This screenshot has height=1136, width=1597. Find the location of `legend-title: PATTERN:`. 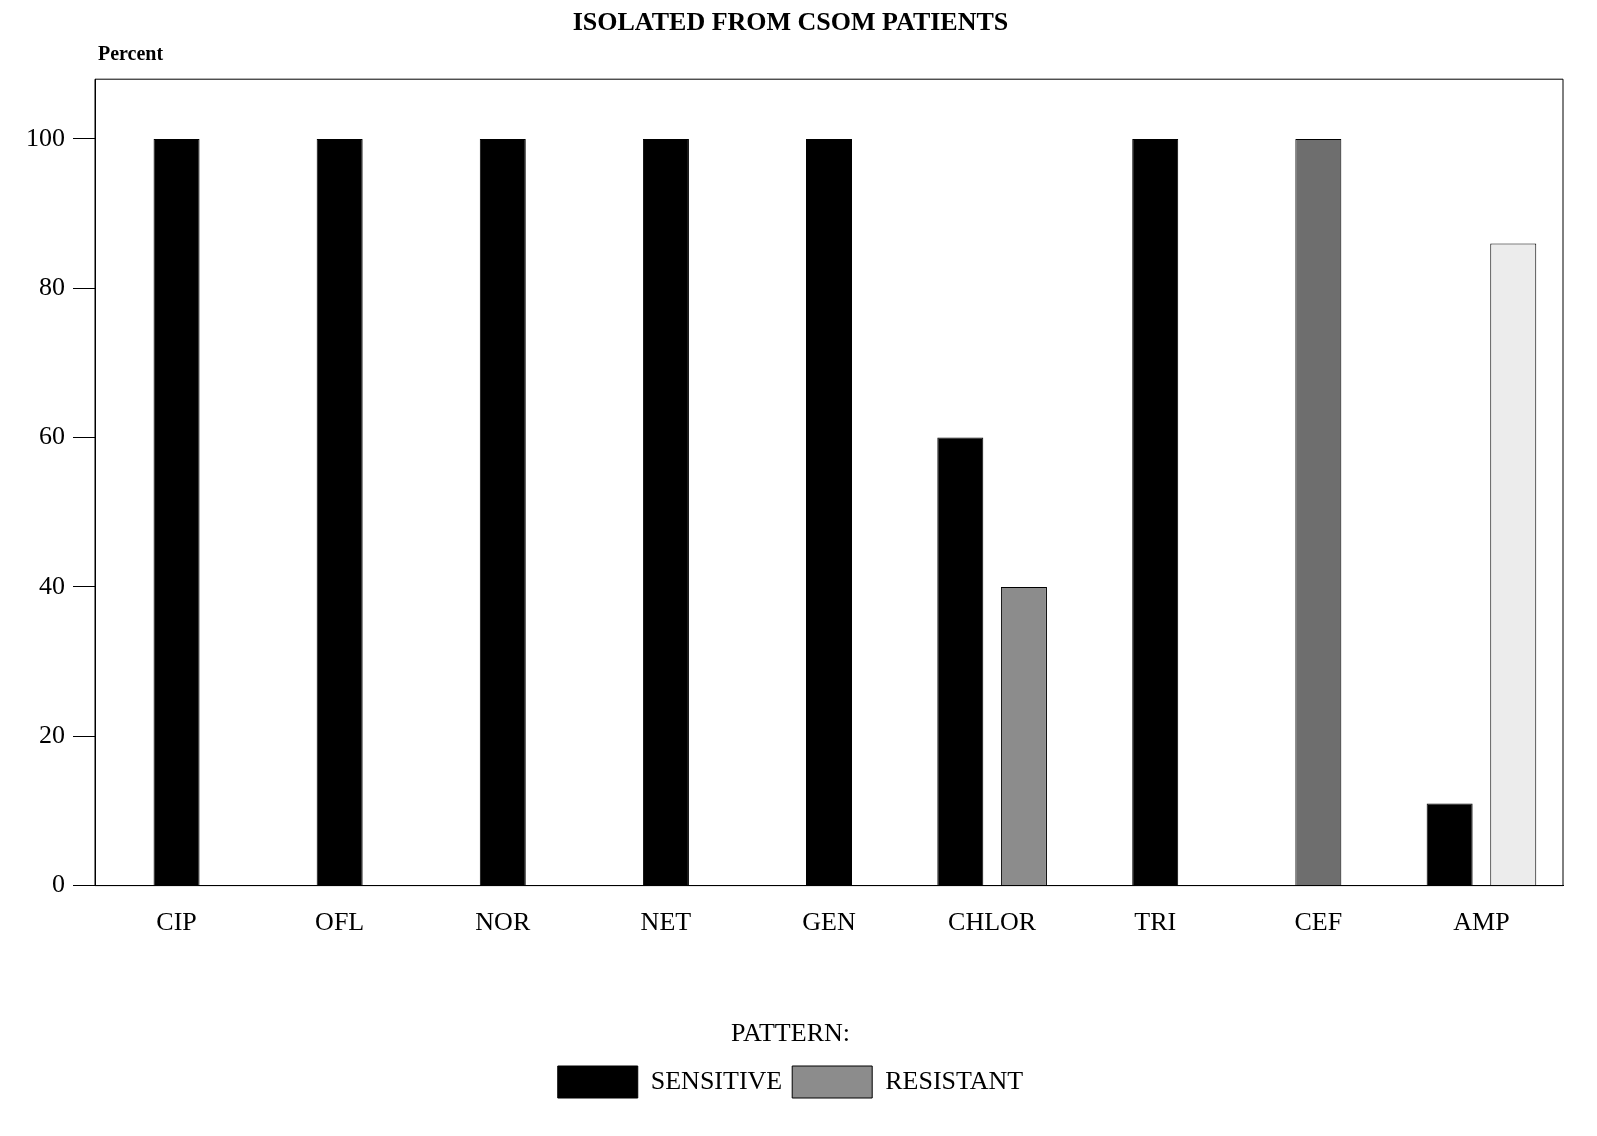

legend-title: PATTERN: is located at coordinates (790, 1032).